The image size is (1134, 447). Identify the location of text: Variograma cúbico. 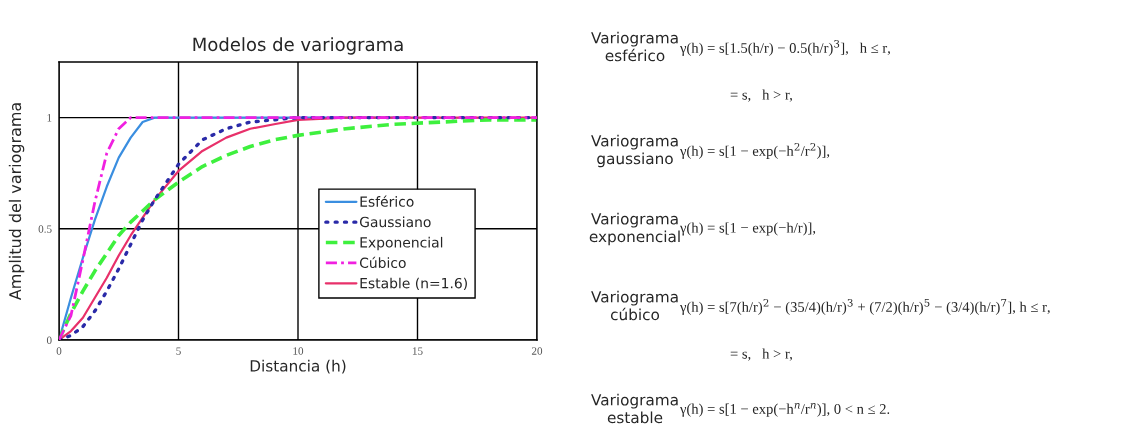
(634, 305).